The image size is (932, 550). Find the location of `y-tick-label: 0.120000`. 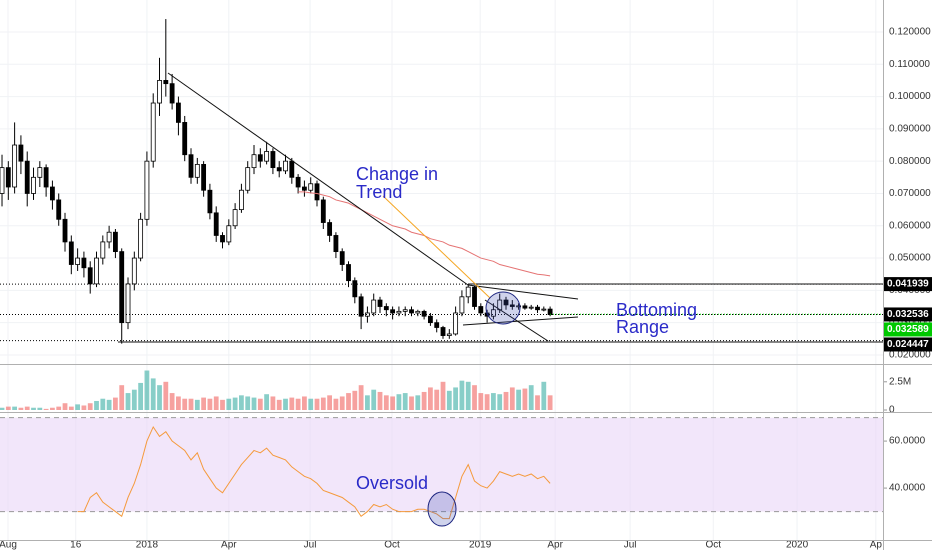

y-tick-label: 0.120000 is located at coordinates (910, 32).